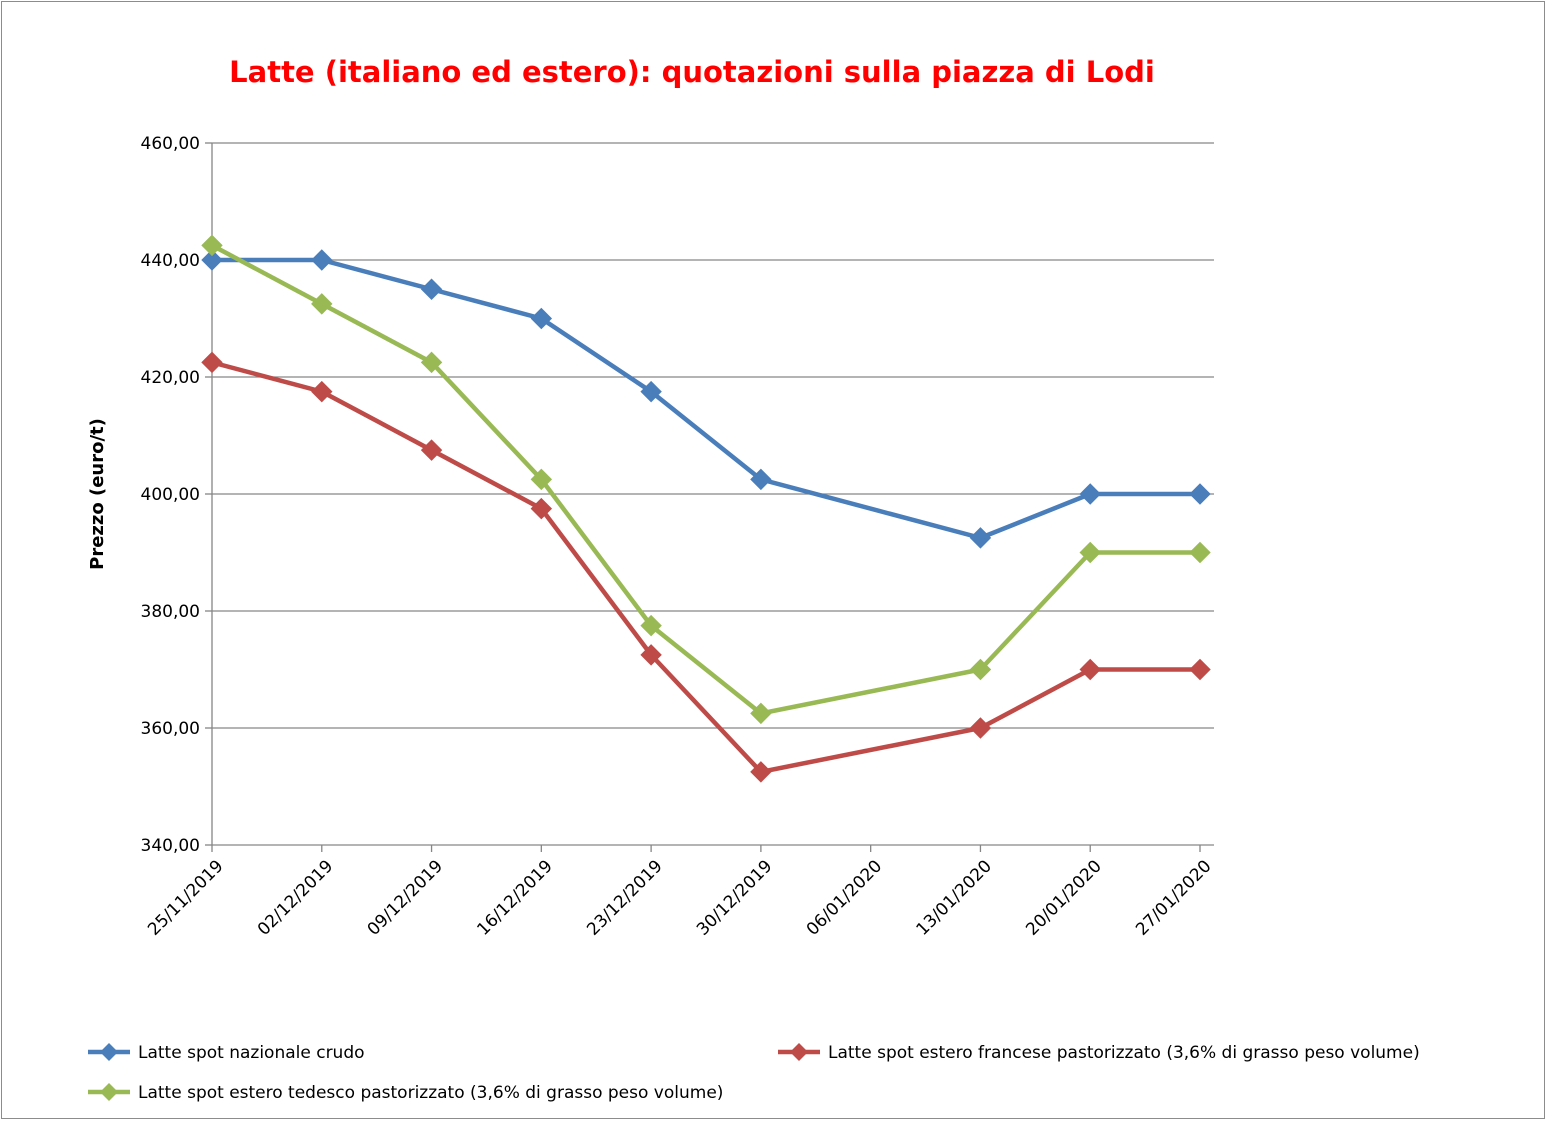  What do you see at coordinates (170, 378) in the screenshot?
I see `y-tick-label: 420,00` at bounding box center [170, 378].